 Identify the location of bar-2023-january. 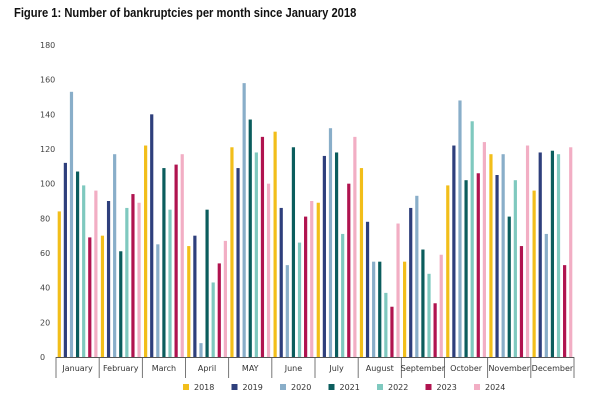
(90, 297).